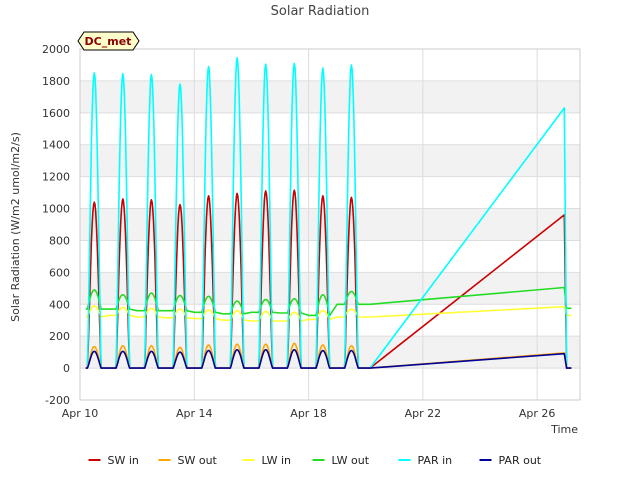 The width and height of the screenshot is (640, 480). What do you see at coordinates (564, 429) in the screenshot?
I see `x-axis-title: Time` at bounding box center [564, 429].